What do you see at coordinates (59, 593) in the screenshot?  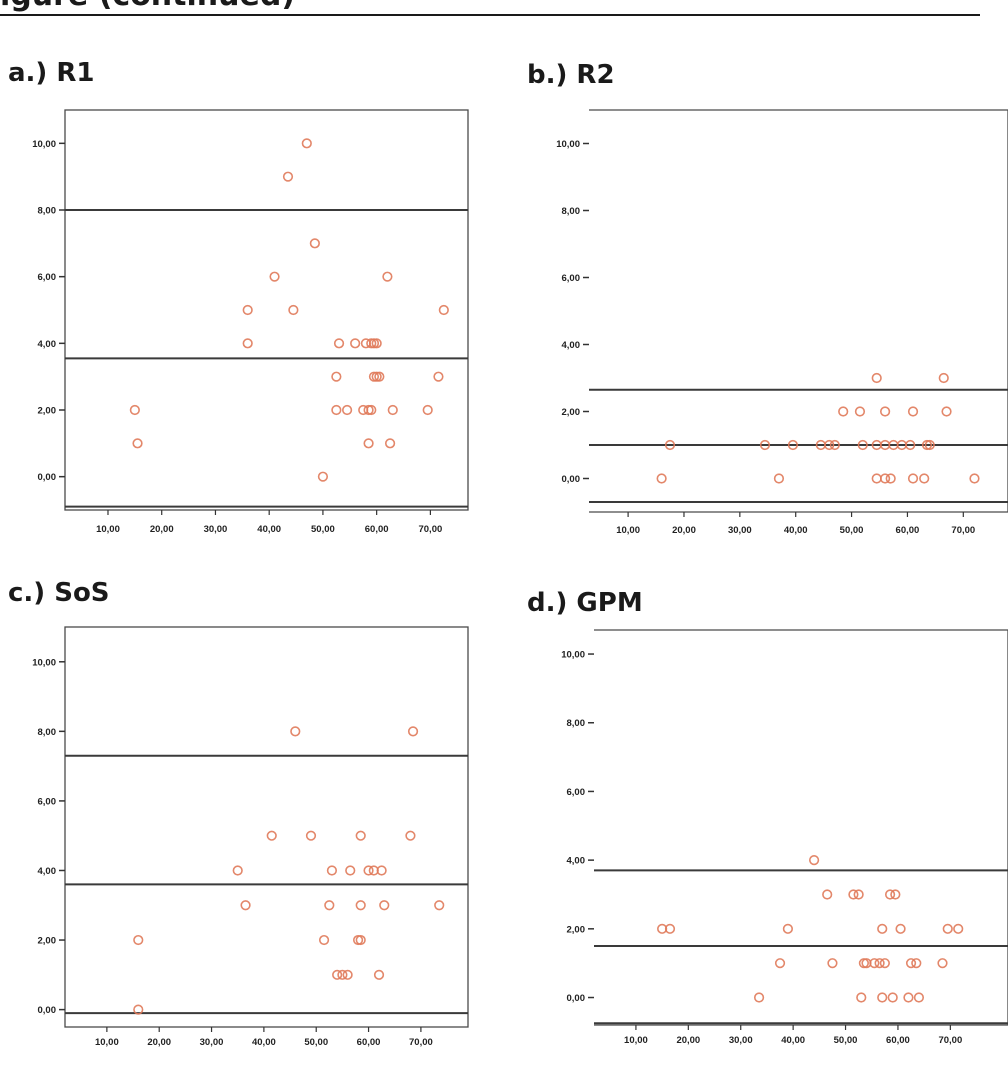 I see `panel-title-sos: c.) SoS` at bounding box center [59, 593].